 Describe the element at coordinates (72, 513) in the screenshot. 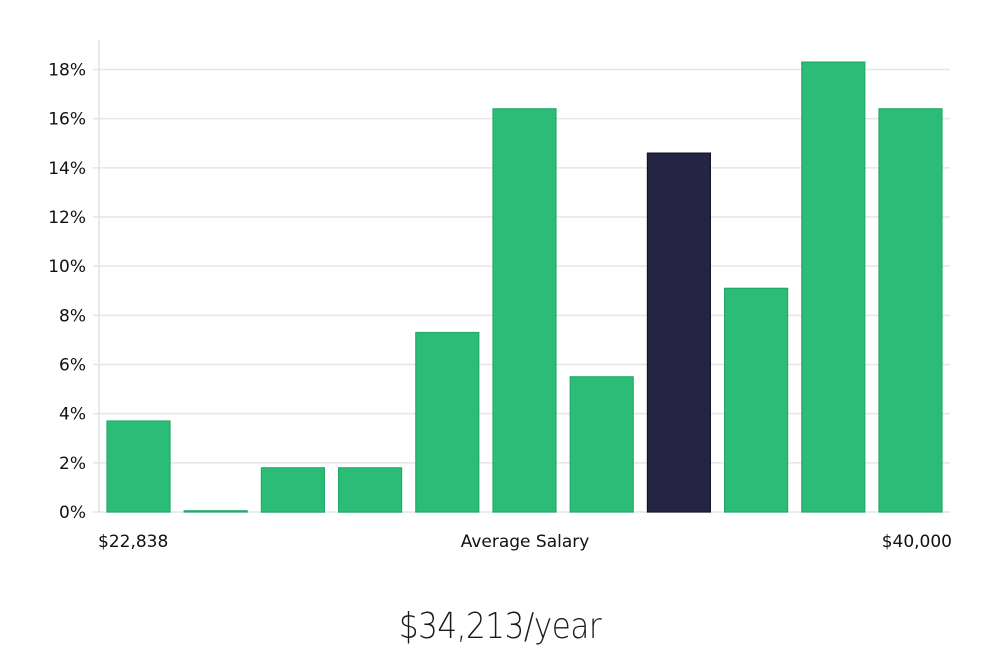

I see `y-tick-label: 0%` at that location.